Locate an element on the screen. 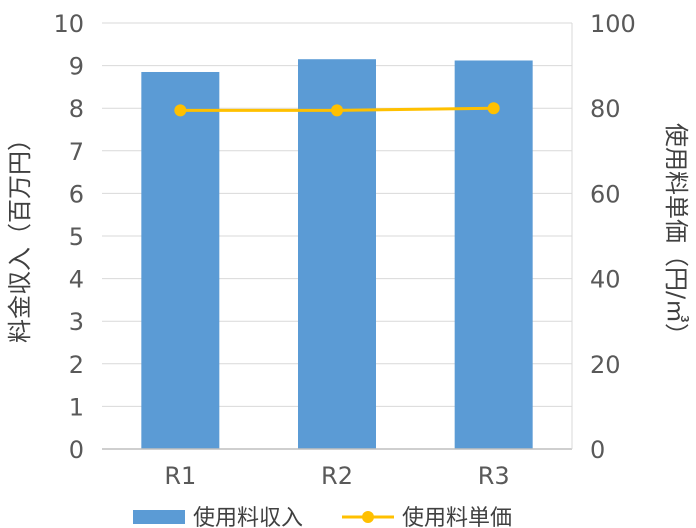 This screenshot has height=528, width=696. y-tick-label-right: 0 is located at coordinates (597, 450).